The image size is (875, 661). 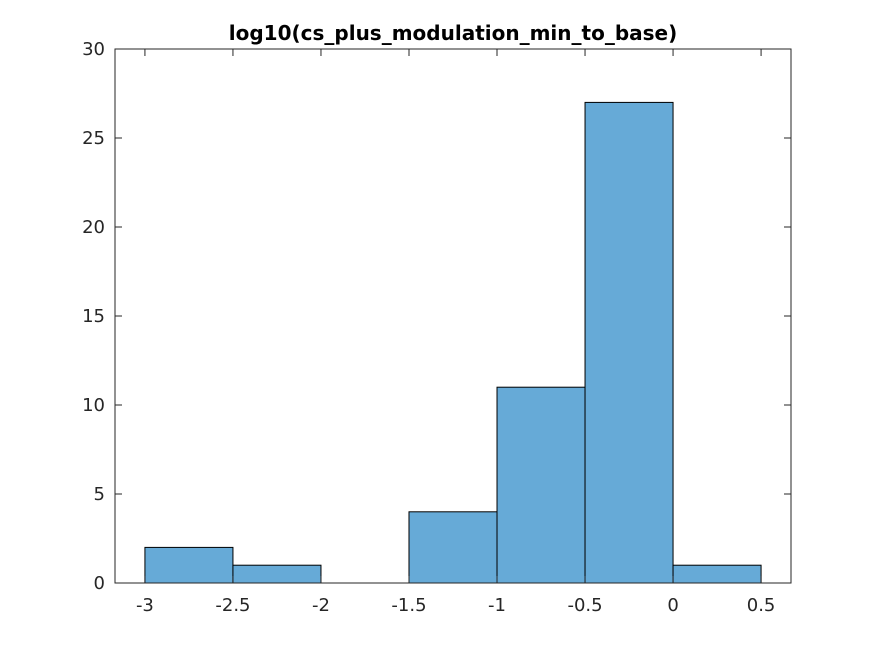 What do you see at coordinates (99, 583) in the screenshot?
I see `y-tick-label: 0` at bounding box center [99, 583].